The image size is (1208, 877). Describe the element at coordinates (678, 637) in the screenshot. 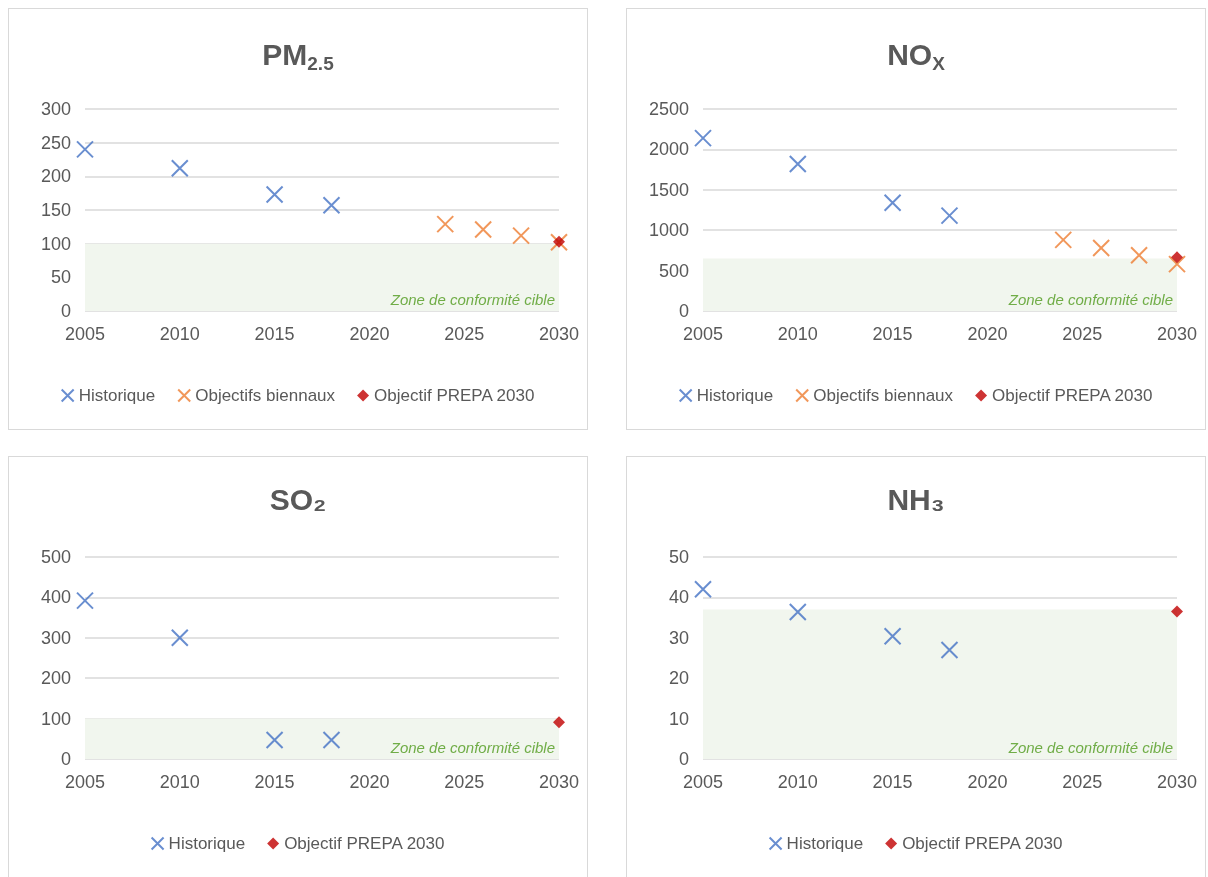

I see `y-tick-label: 30` at that location.